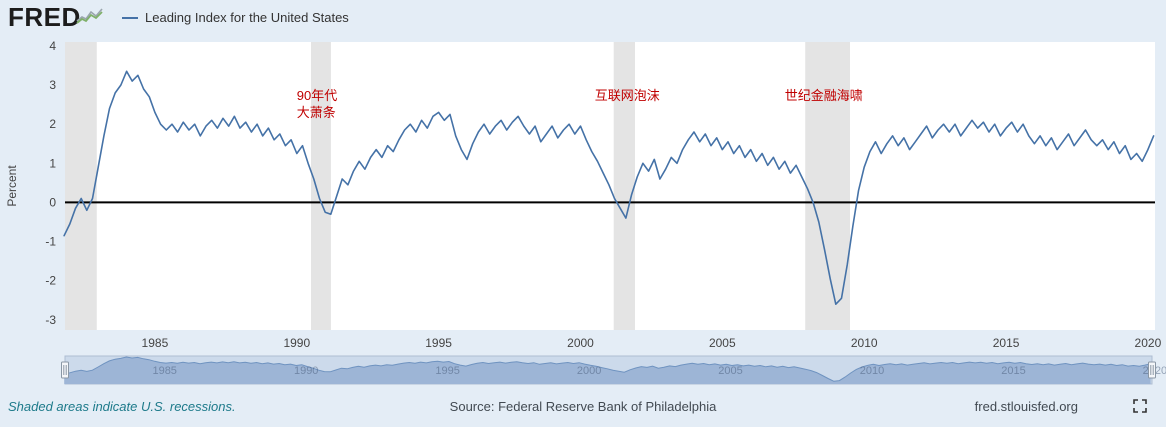 This screenshot has width=1166, height=427. What do you see at coordinates (130, 17) in the screenshot?
I see `legend-line-icon` at bounding box center [130, 17].